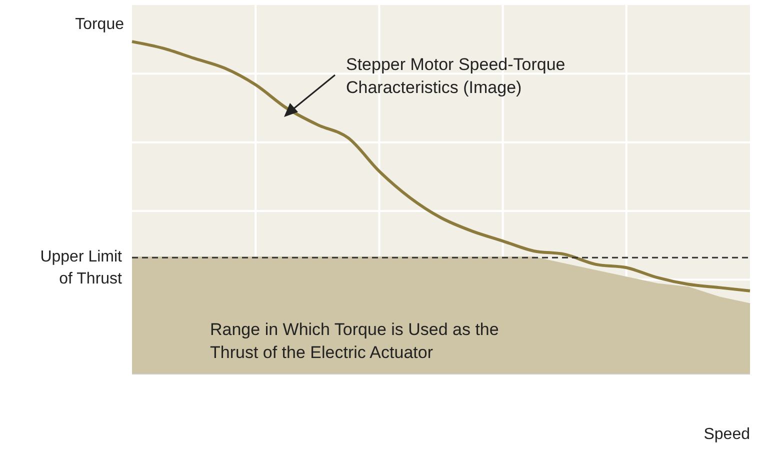 The height and width of the screenshot is (460, 760). Describe the element at coordinates (355, 341) in the screenshot. I see `annotation: Range in Which Torque is Used as the Thrust of the Electric Actuator` at that location.